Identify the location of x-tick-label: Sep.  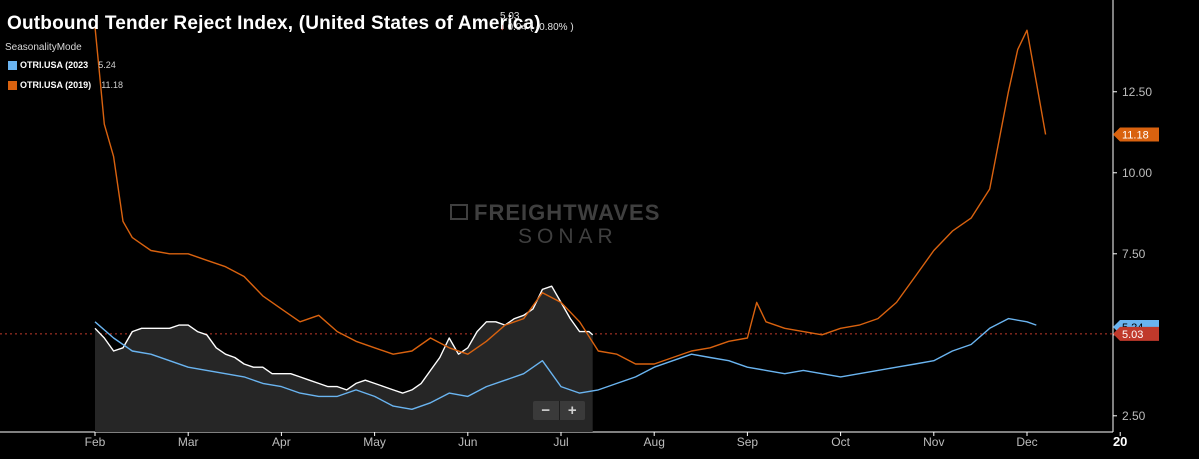
(748, 442).